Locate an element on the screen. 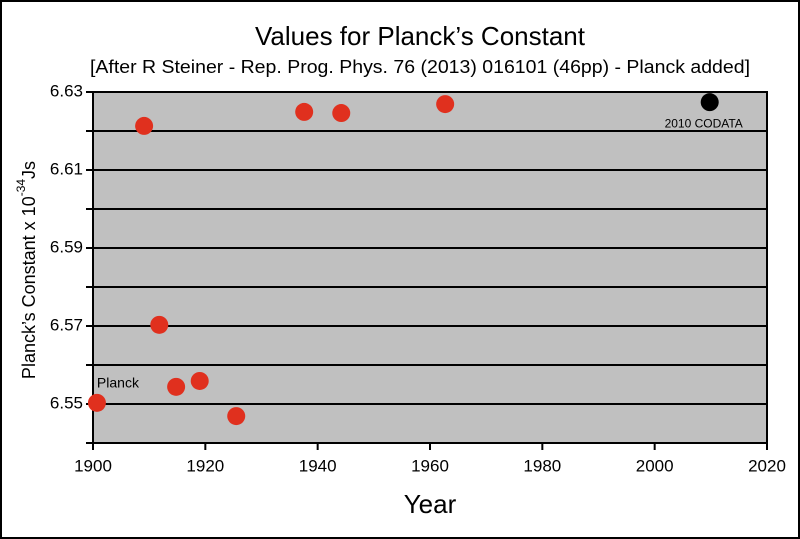 The height and width of the screenshot is (539, 800). y-tick-label: 6.63 is located at coordinates (66, 90).